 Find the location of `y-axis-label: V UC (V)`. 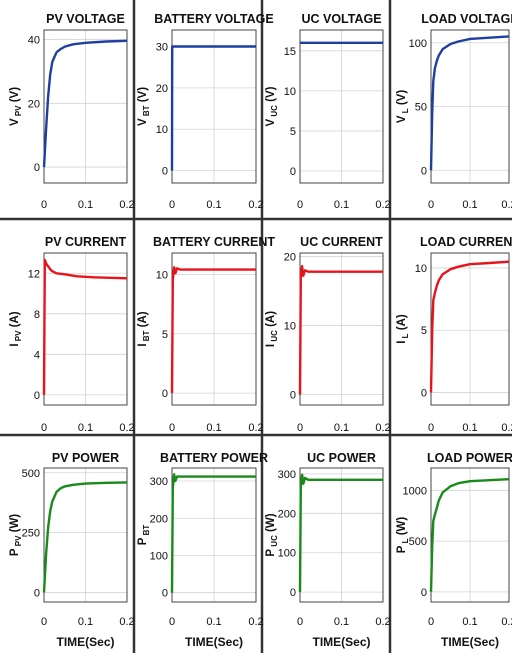

y-axis-label: V UC (V) is located at coordinates (272, 106).